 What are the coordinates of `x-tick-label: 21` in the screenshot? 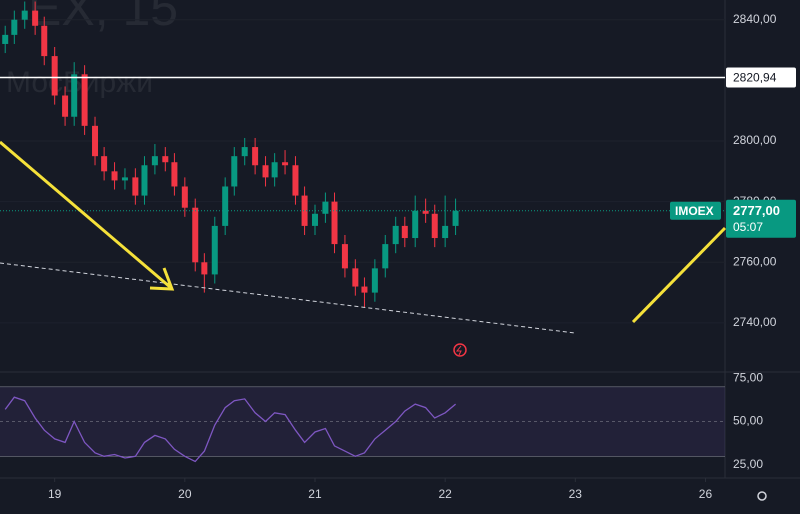 It's located at (315, 494).